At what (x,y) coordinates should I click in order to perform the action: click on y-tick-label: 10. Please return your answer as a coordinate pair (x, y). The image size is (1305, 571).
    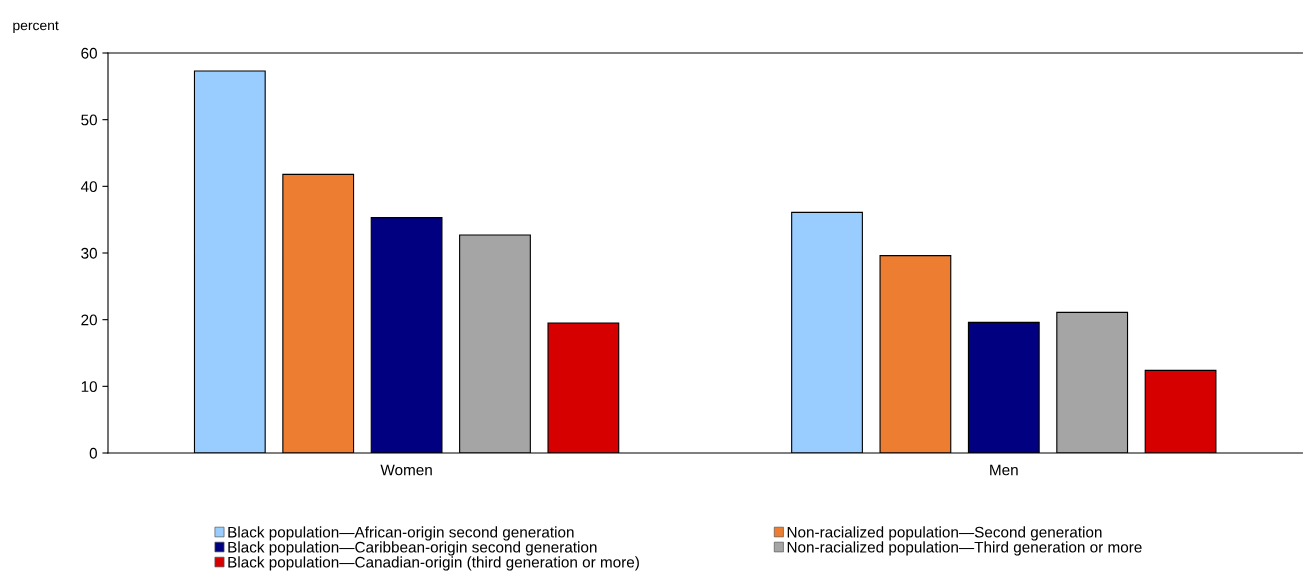
    Looking at the image, I should click on (89, 387).